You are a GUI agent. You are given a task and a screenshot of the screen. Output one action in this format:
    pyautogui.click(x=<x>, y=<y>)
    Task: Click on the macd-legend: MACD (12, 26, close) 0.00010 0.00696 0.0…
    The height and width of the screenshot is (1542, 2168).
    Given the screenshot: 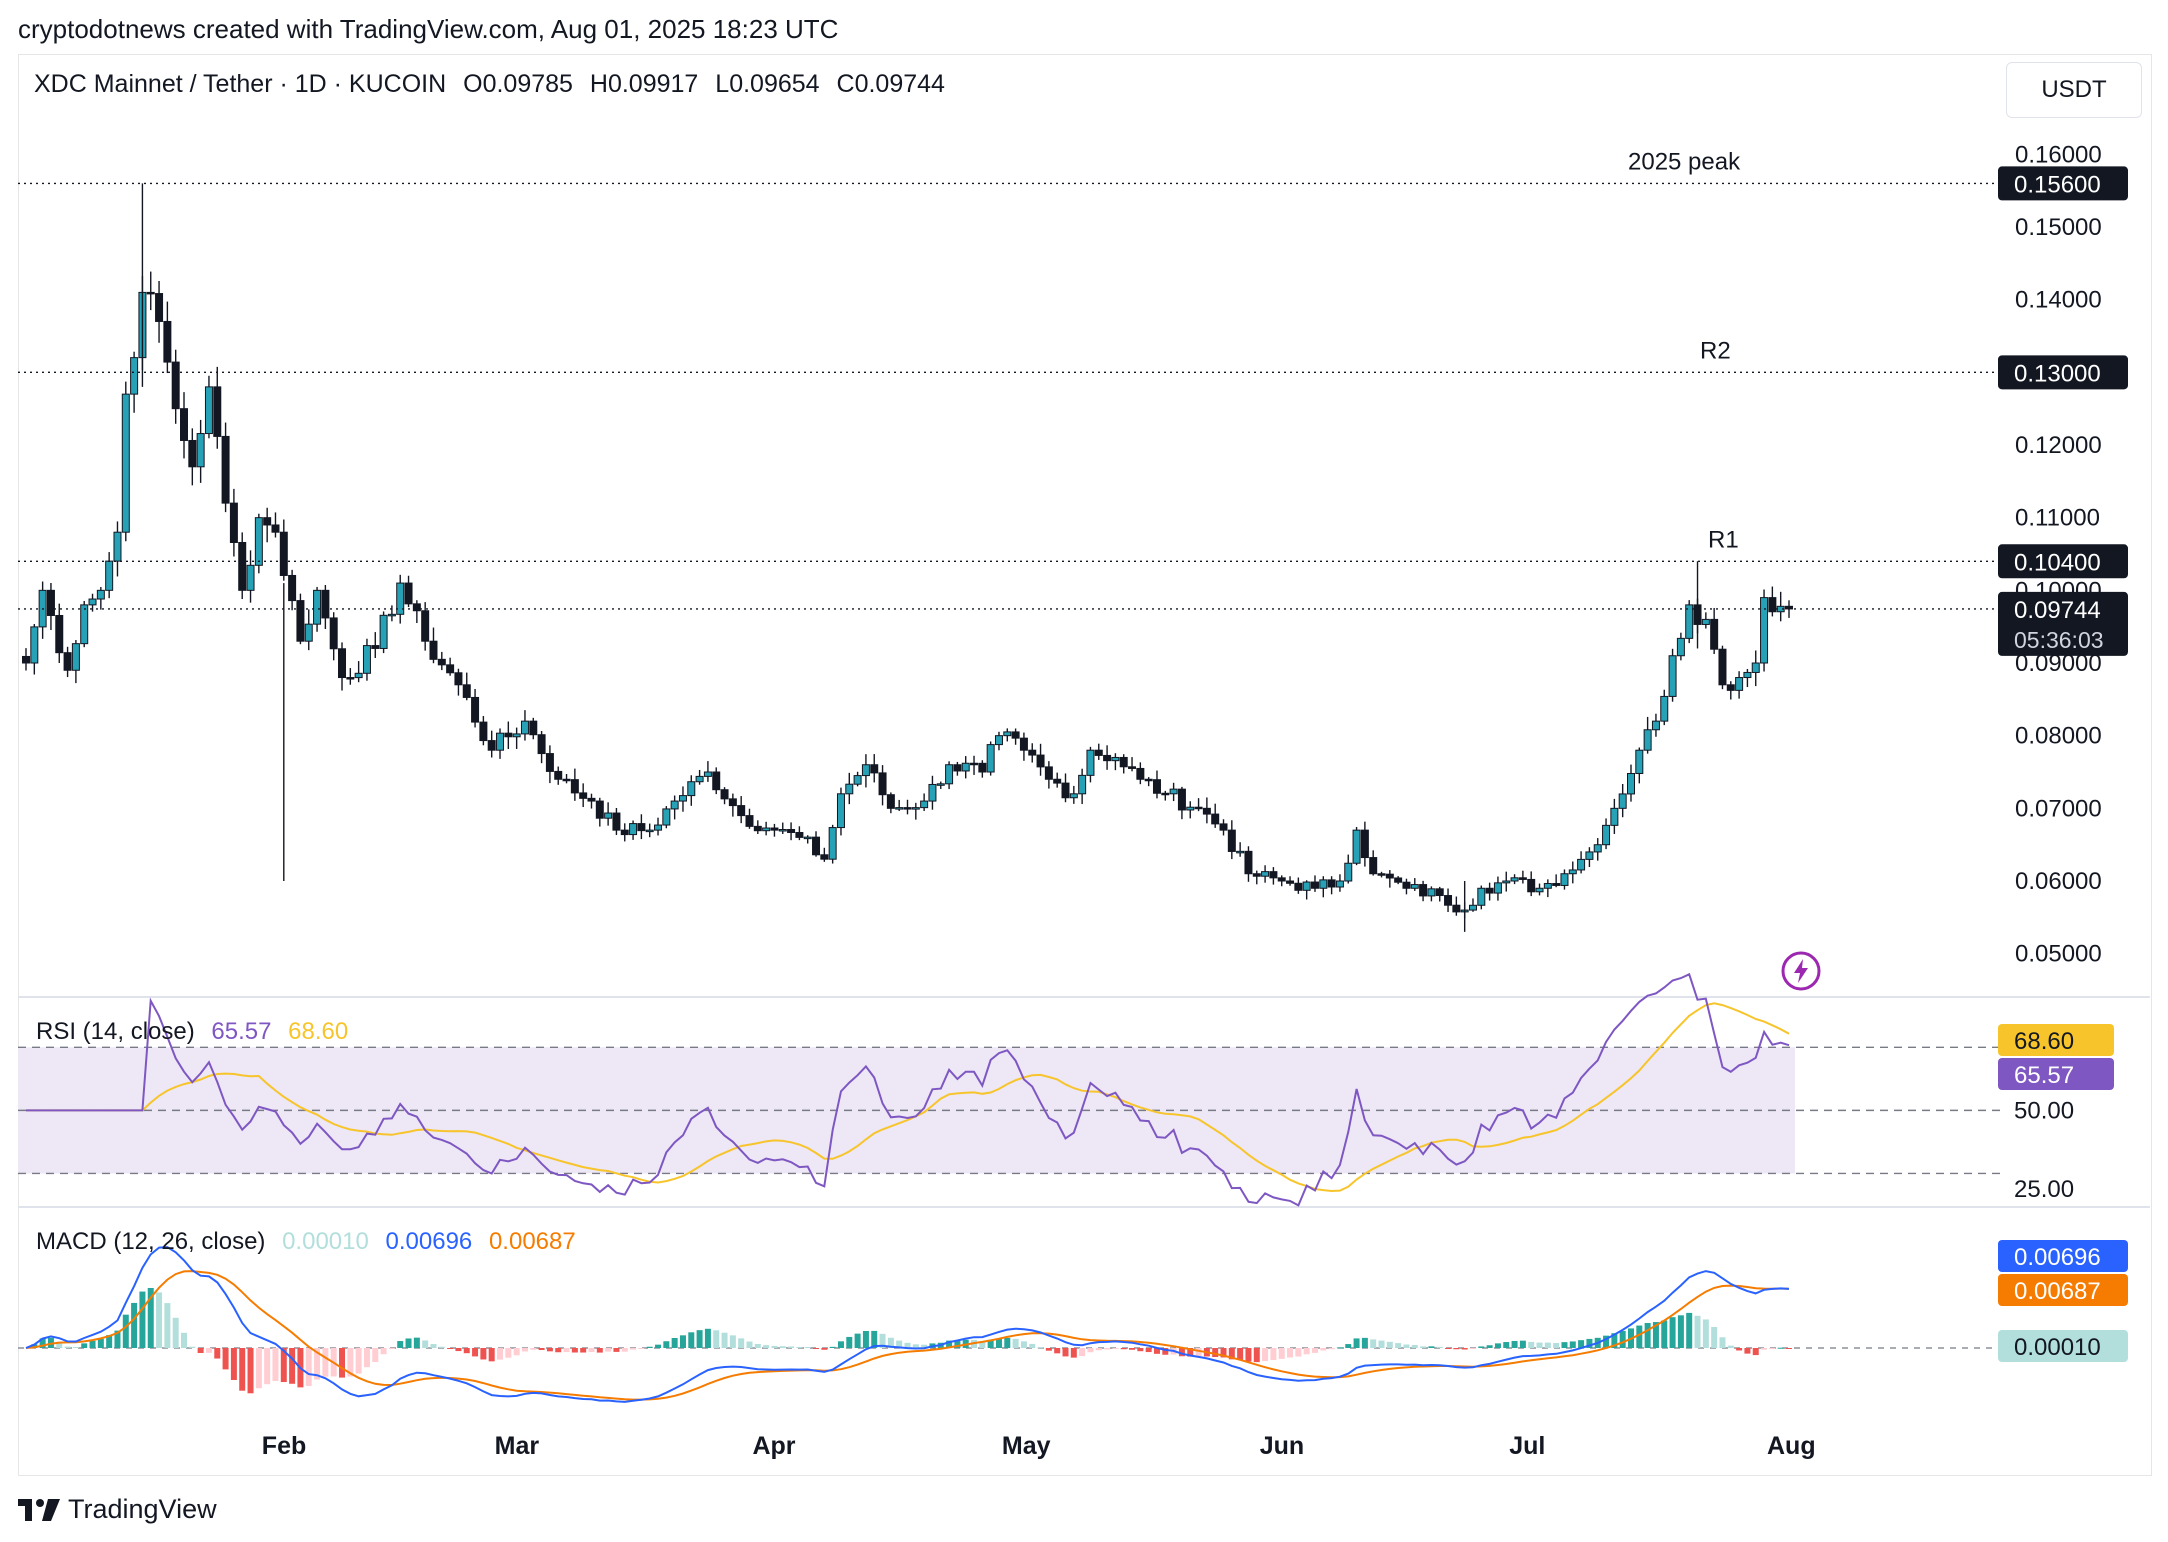 What is the action you would take?
    pyautogui.click(x=306, y=1242)
    